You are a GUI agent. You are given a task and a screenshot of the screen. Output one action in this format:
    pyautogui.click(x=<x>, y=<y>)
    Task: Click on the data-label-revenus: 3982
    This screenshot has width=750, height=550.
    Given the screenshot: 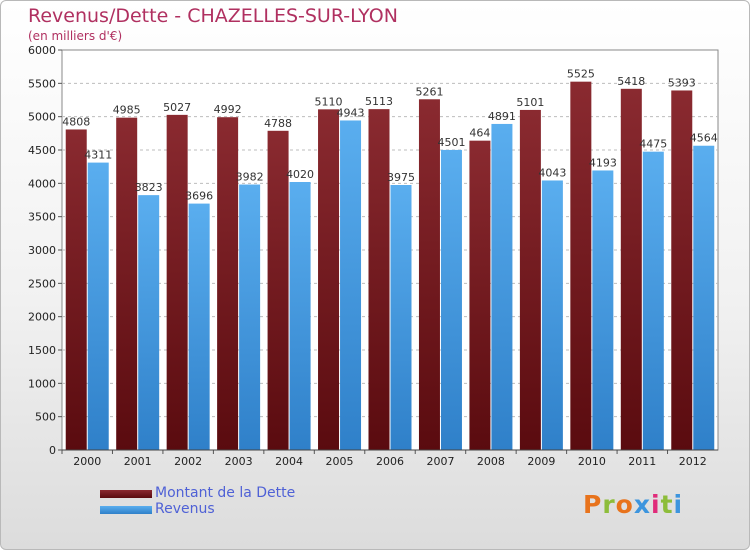 What is the action you would take?
    pyautogui.click(x=250, y=177)
    